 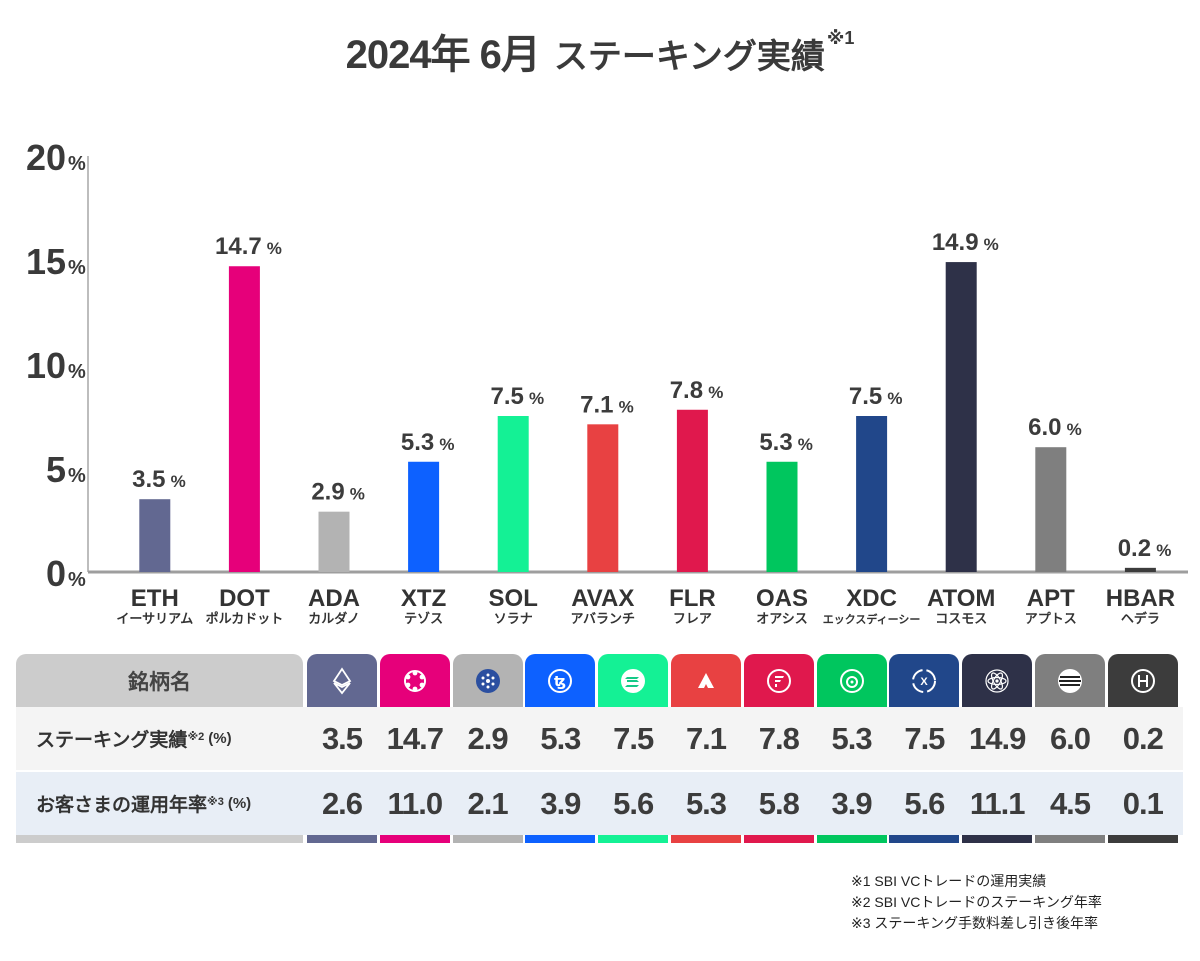 What do you see at coordinates (633, 803) in the screenshot?
I see `row2-value: 5.6` at bounding box center [633, 803].